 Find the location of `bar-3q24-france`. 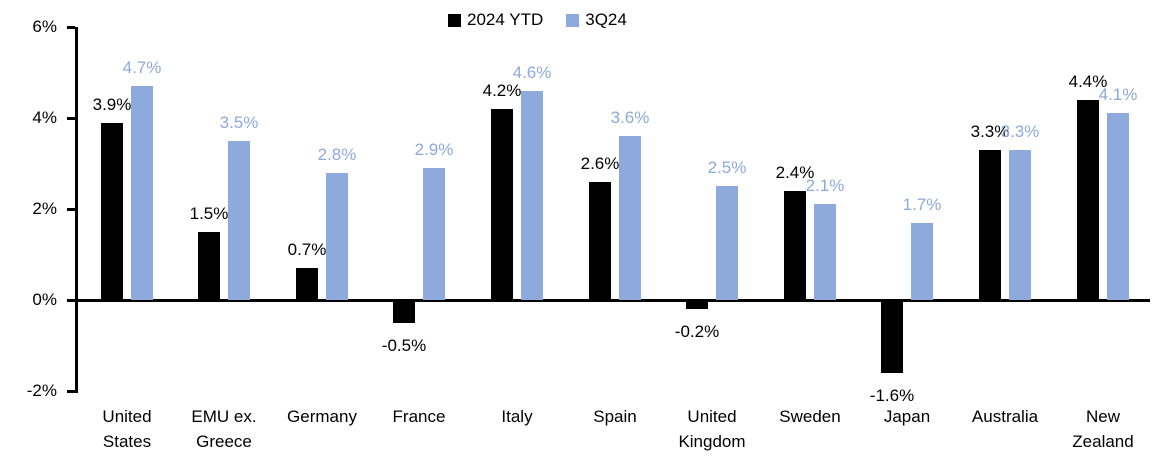

bar-3q24-france is located at coordinates (434, 234).